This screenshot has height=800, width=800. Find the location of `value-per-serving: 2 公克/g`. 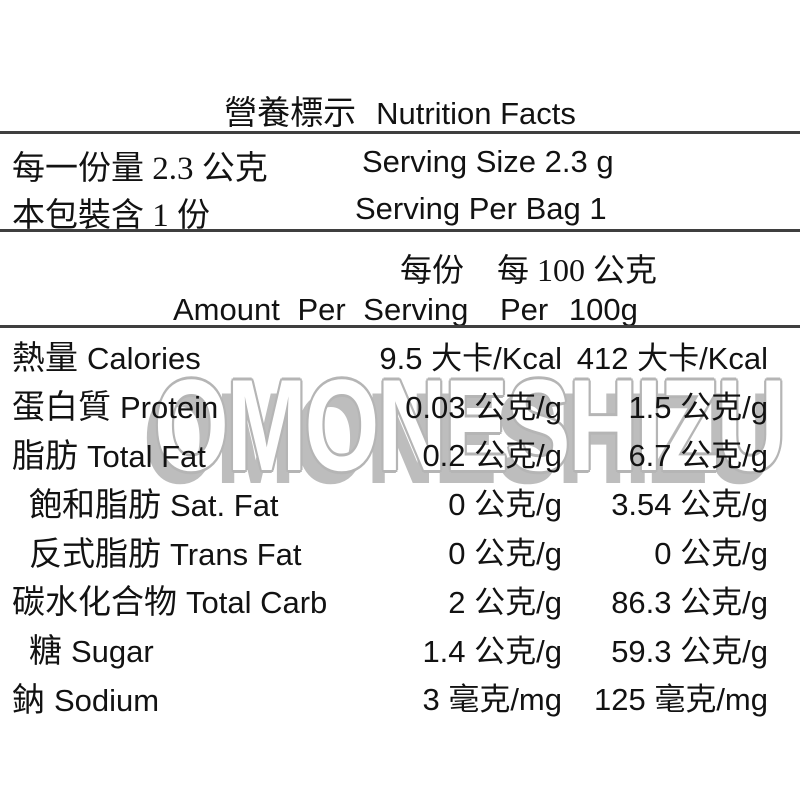

value-per-serving: 2 公克/g is located at coordinates (505, 602).